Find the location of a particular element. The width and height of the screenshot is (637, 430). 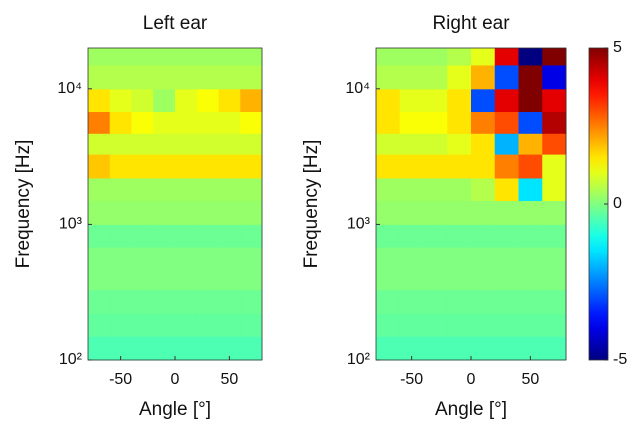

colorbar-tick-label: 0 is located at coordinates (617, 203).